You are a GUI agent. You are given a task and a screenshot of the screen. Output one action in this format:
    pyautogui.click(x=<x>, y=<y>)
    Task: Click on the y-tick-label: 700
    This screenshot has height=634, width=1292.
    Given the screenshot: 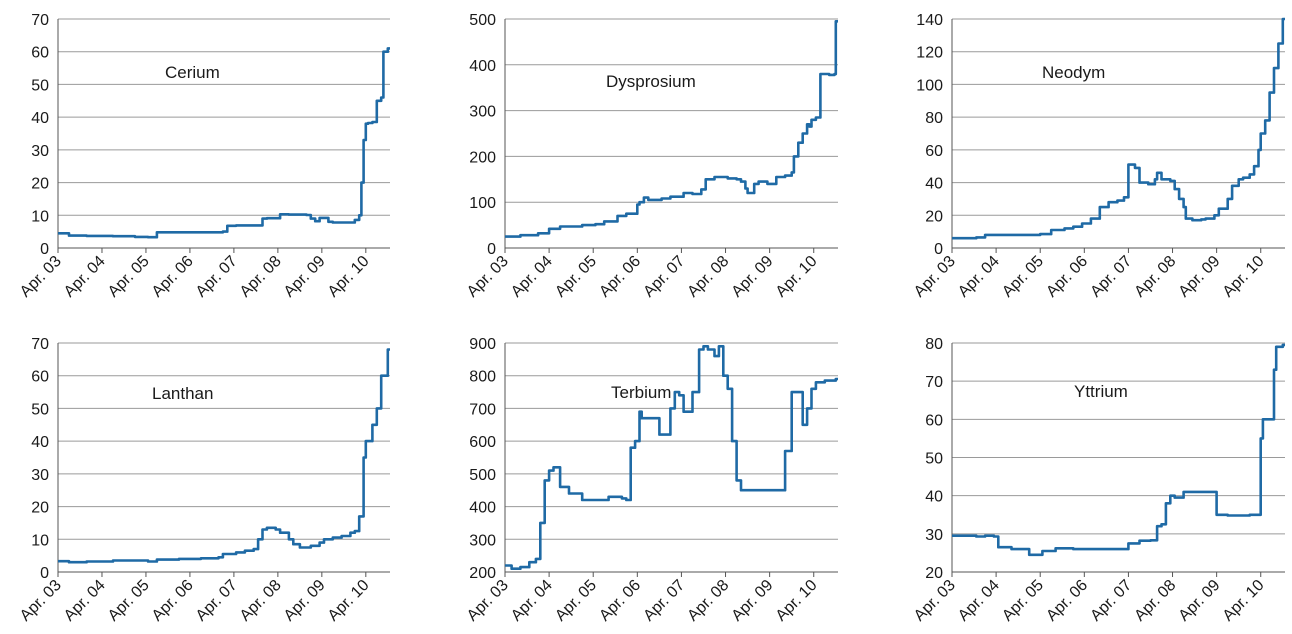 What is the action you would take?
    pyautogui.click(x=482, y=409)
    